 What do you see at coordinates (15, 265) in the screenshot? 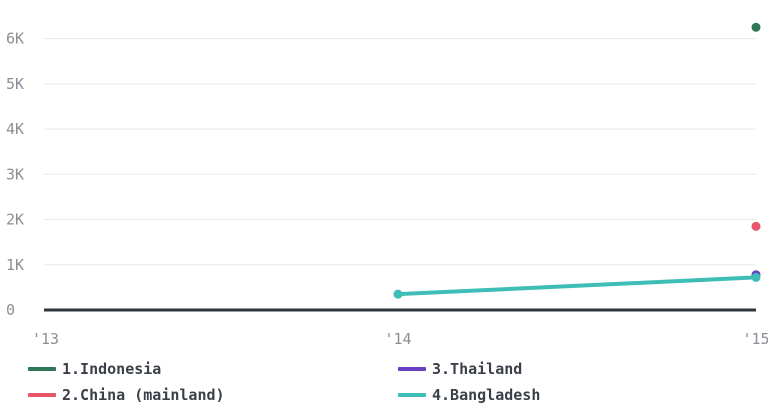
I see `y-tick-label-1000: 1K` at bounding box center [15, 265].